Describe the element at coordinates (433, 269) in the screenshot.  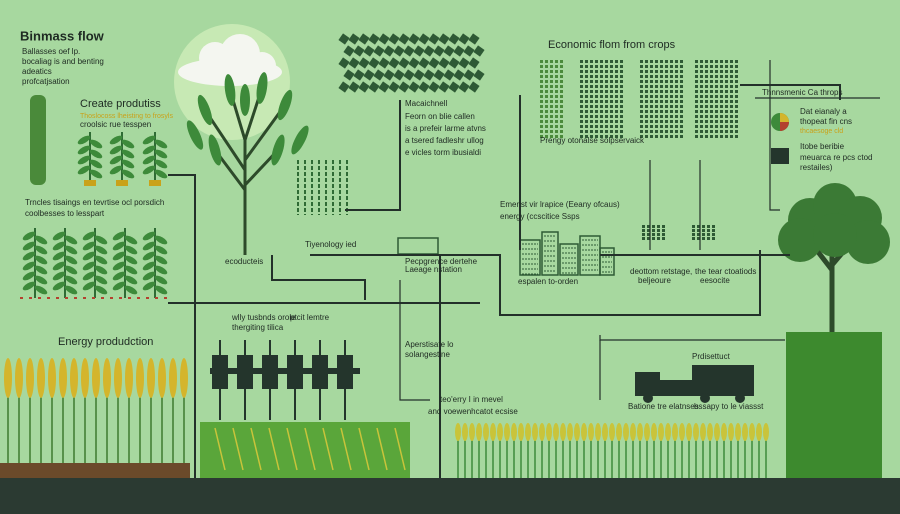
I see `text: Laeage nstation` at that location.